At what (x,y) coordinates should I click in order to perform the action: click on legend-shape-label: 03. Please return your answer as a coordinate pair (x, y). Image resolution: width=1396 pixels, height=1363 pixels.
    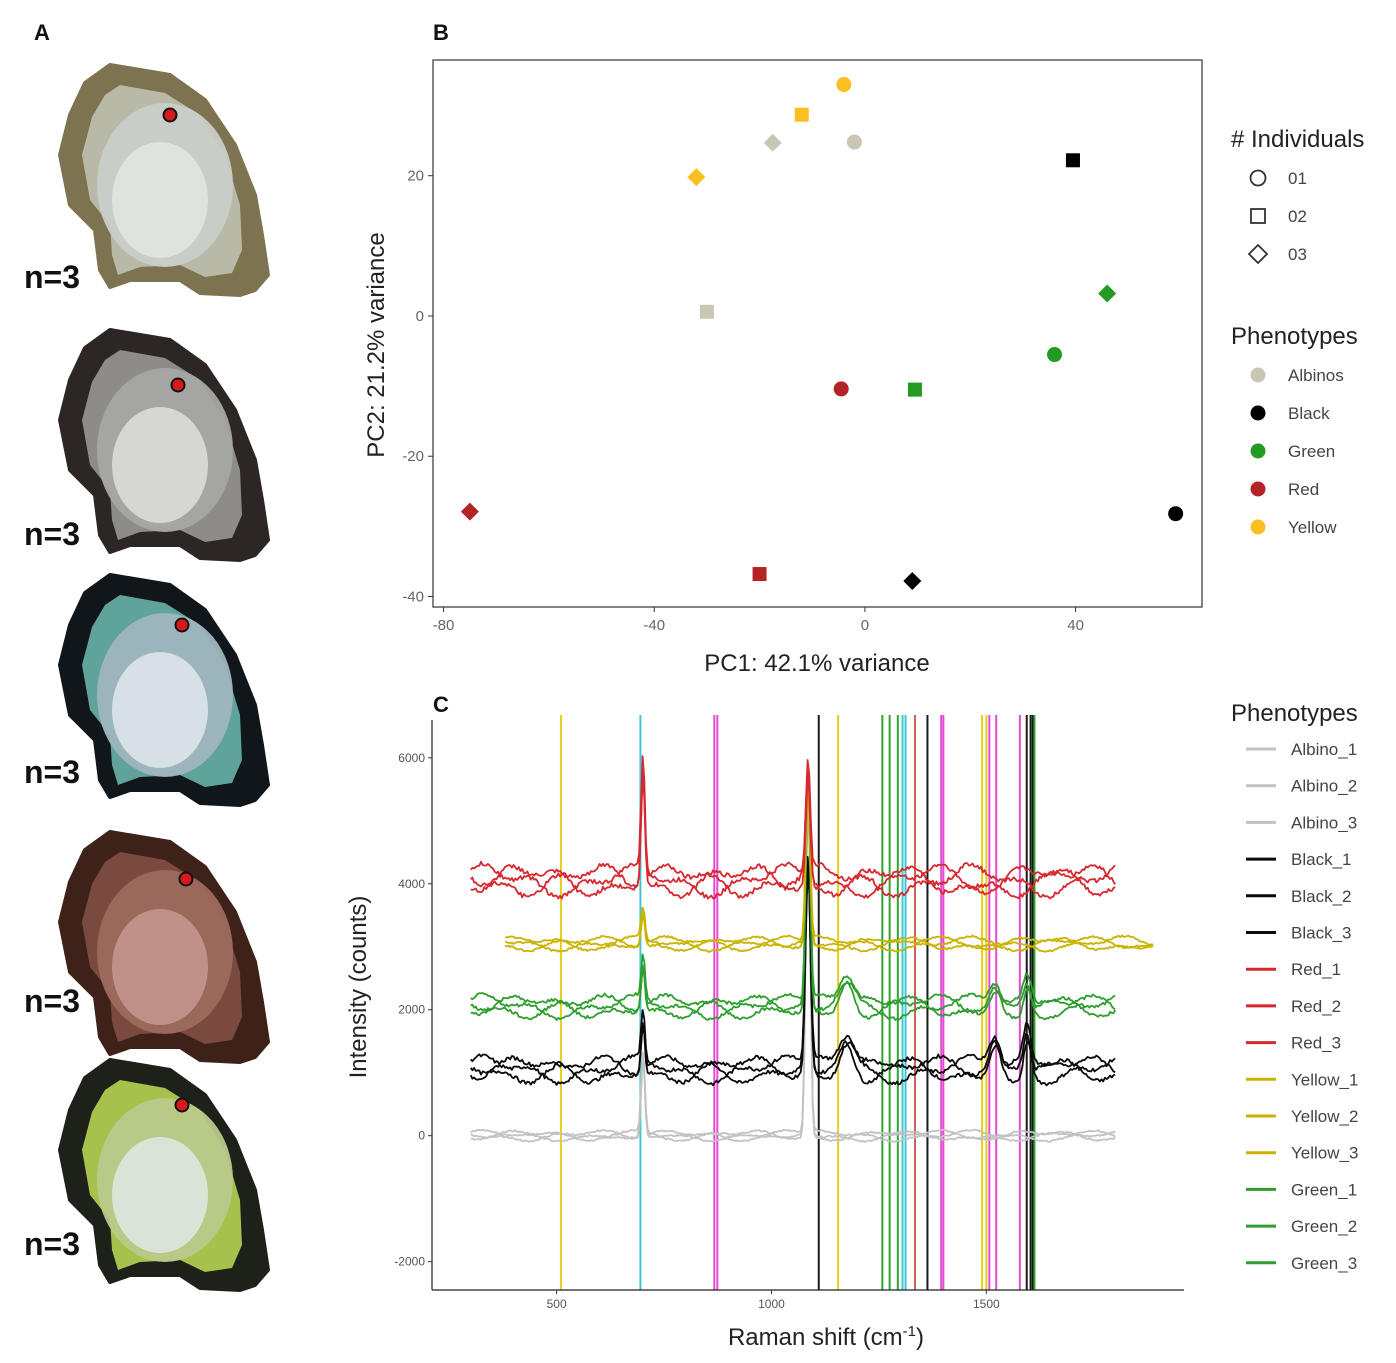
    Looking at the image, I should click on (1297, 254).